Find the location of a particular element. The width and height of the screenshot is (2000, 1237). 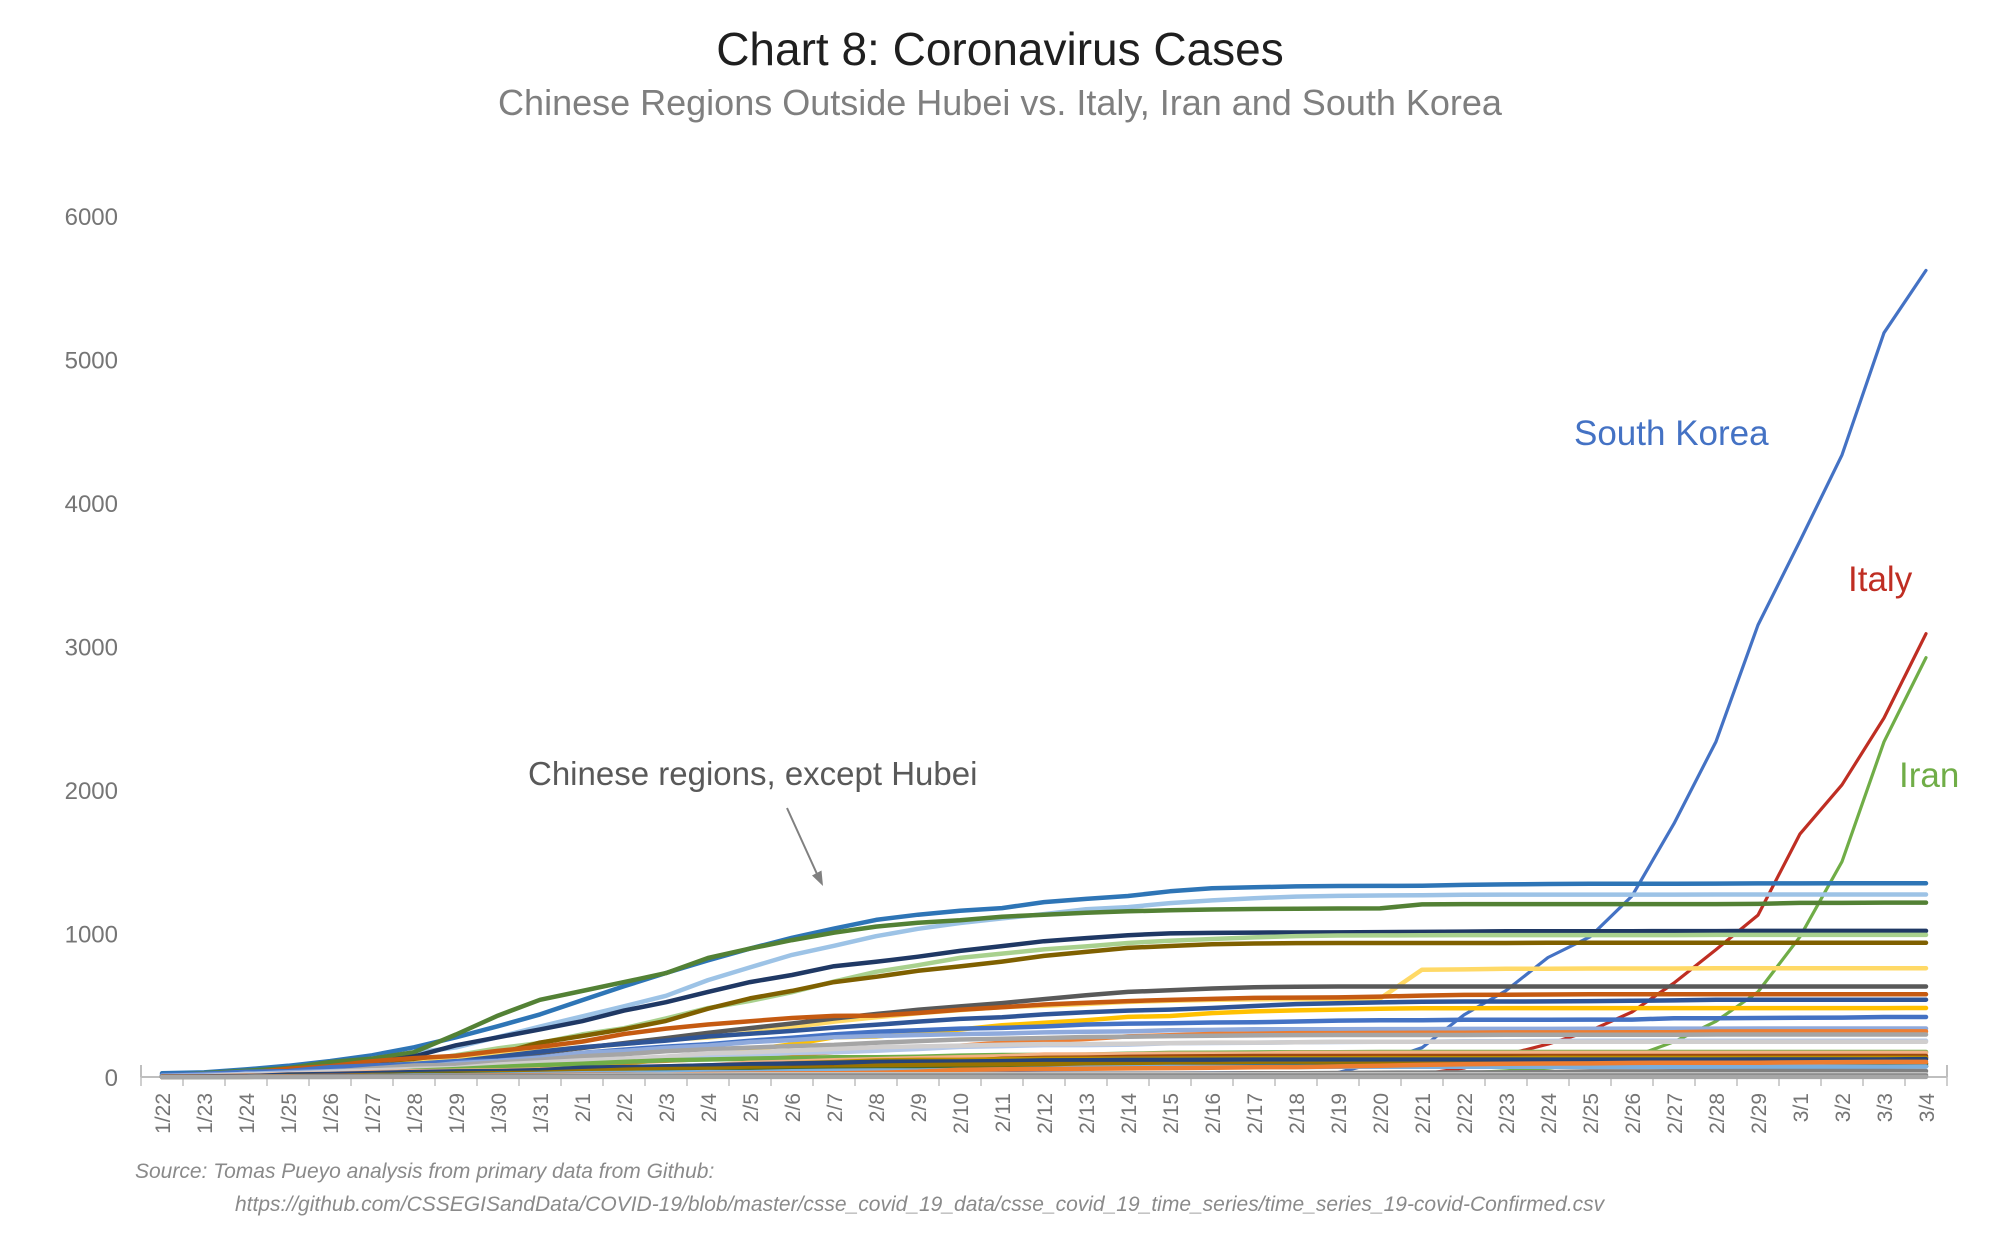

x-tick-label: 2/20 is located at coordinates (1381, 1113).